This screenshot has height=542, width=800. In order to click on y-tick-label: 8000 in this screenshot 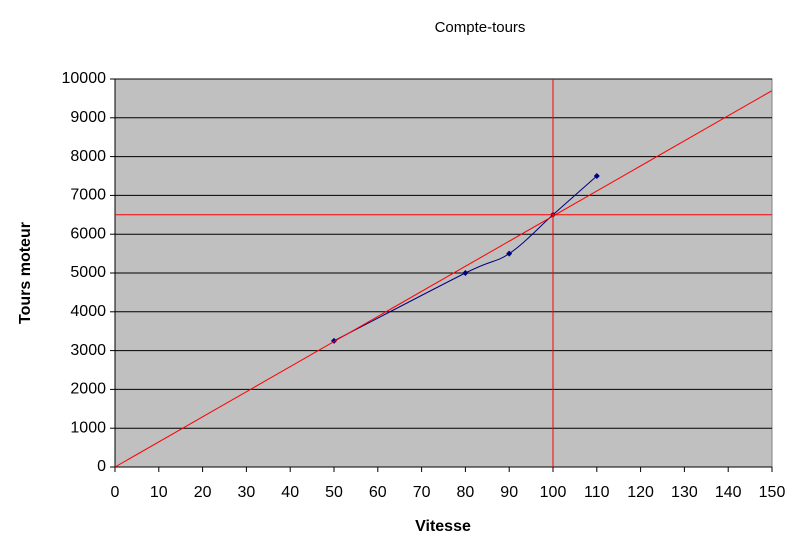, I will do `click(88, 156)`.